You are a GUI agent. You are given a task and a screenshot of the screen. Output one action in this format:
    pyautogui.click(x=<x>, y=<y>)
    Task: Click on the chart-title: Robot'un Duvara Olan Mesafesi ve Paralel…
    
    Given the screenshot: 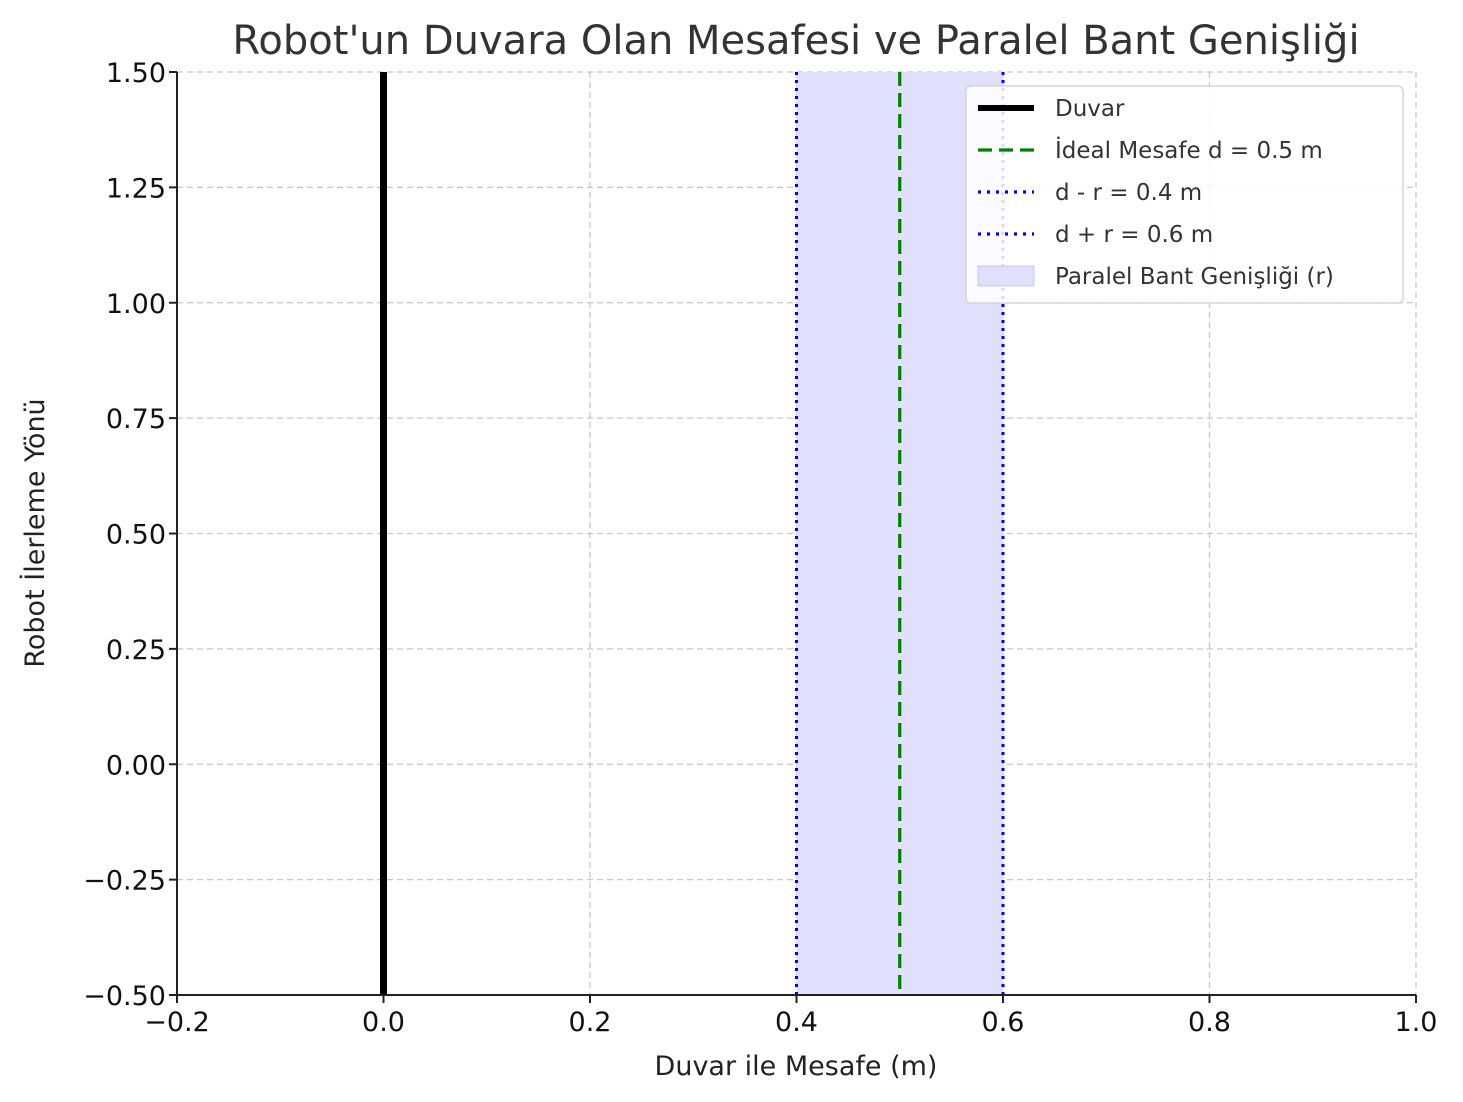 What is the action you would take?
    pyautogui.click(x=795, y=41)
    